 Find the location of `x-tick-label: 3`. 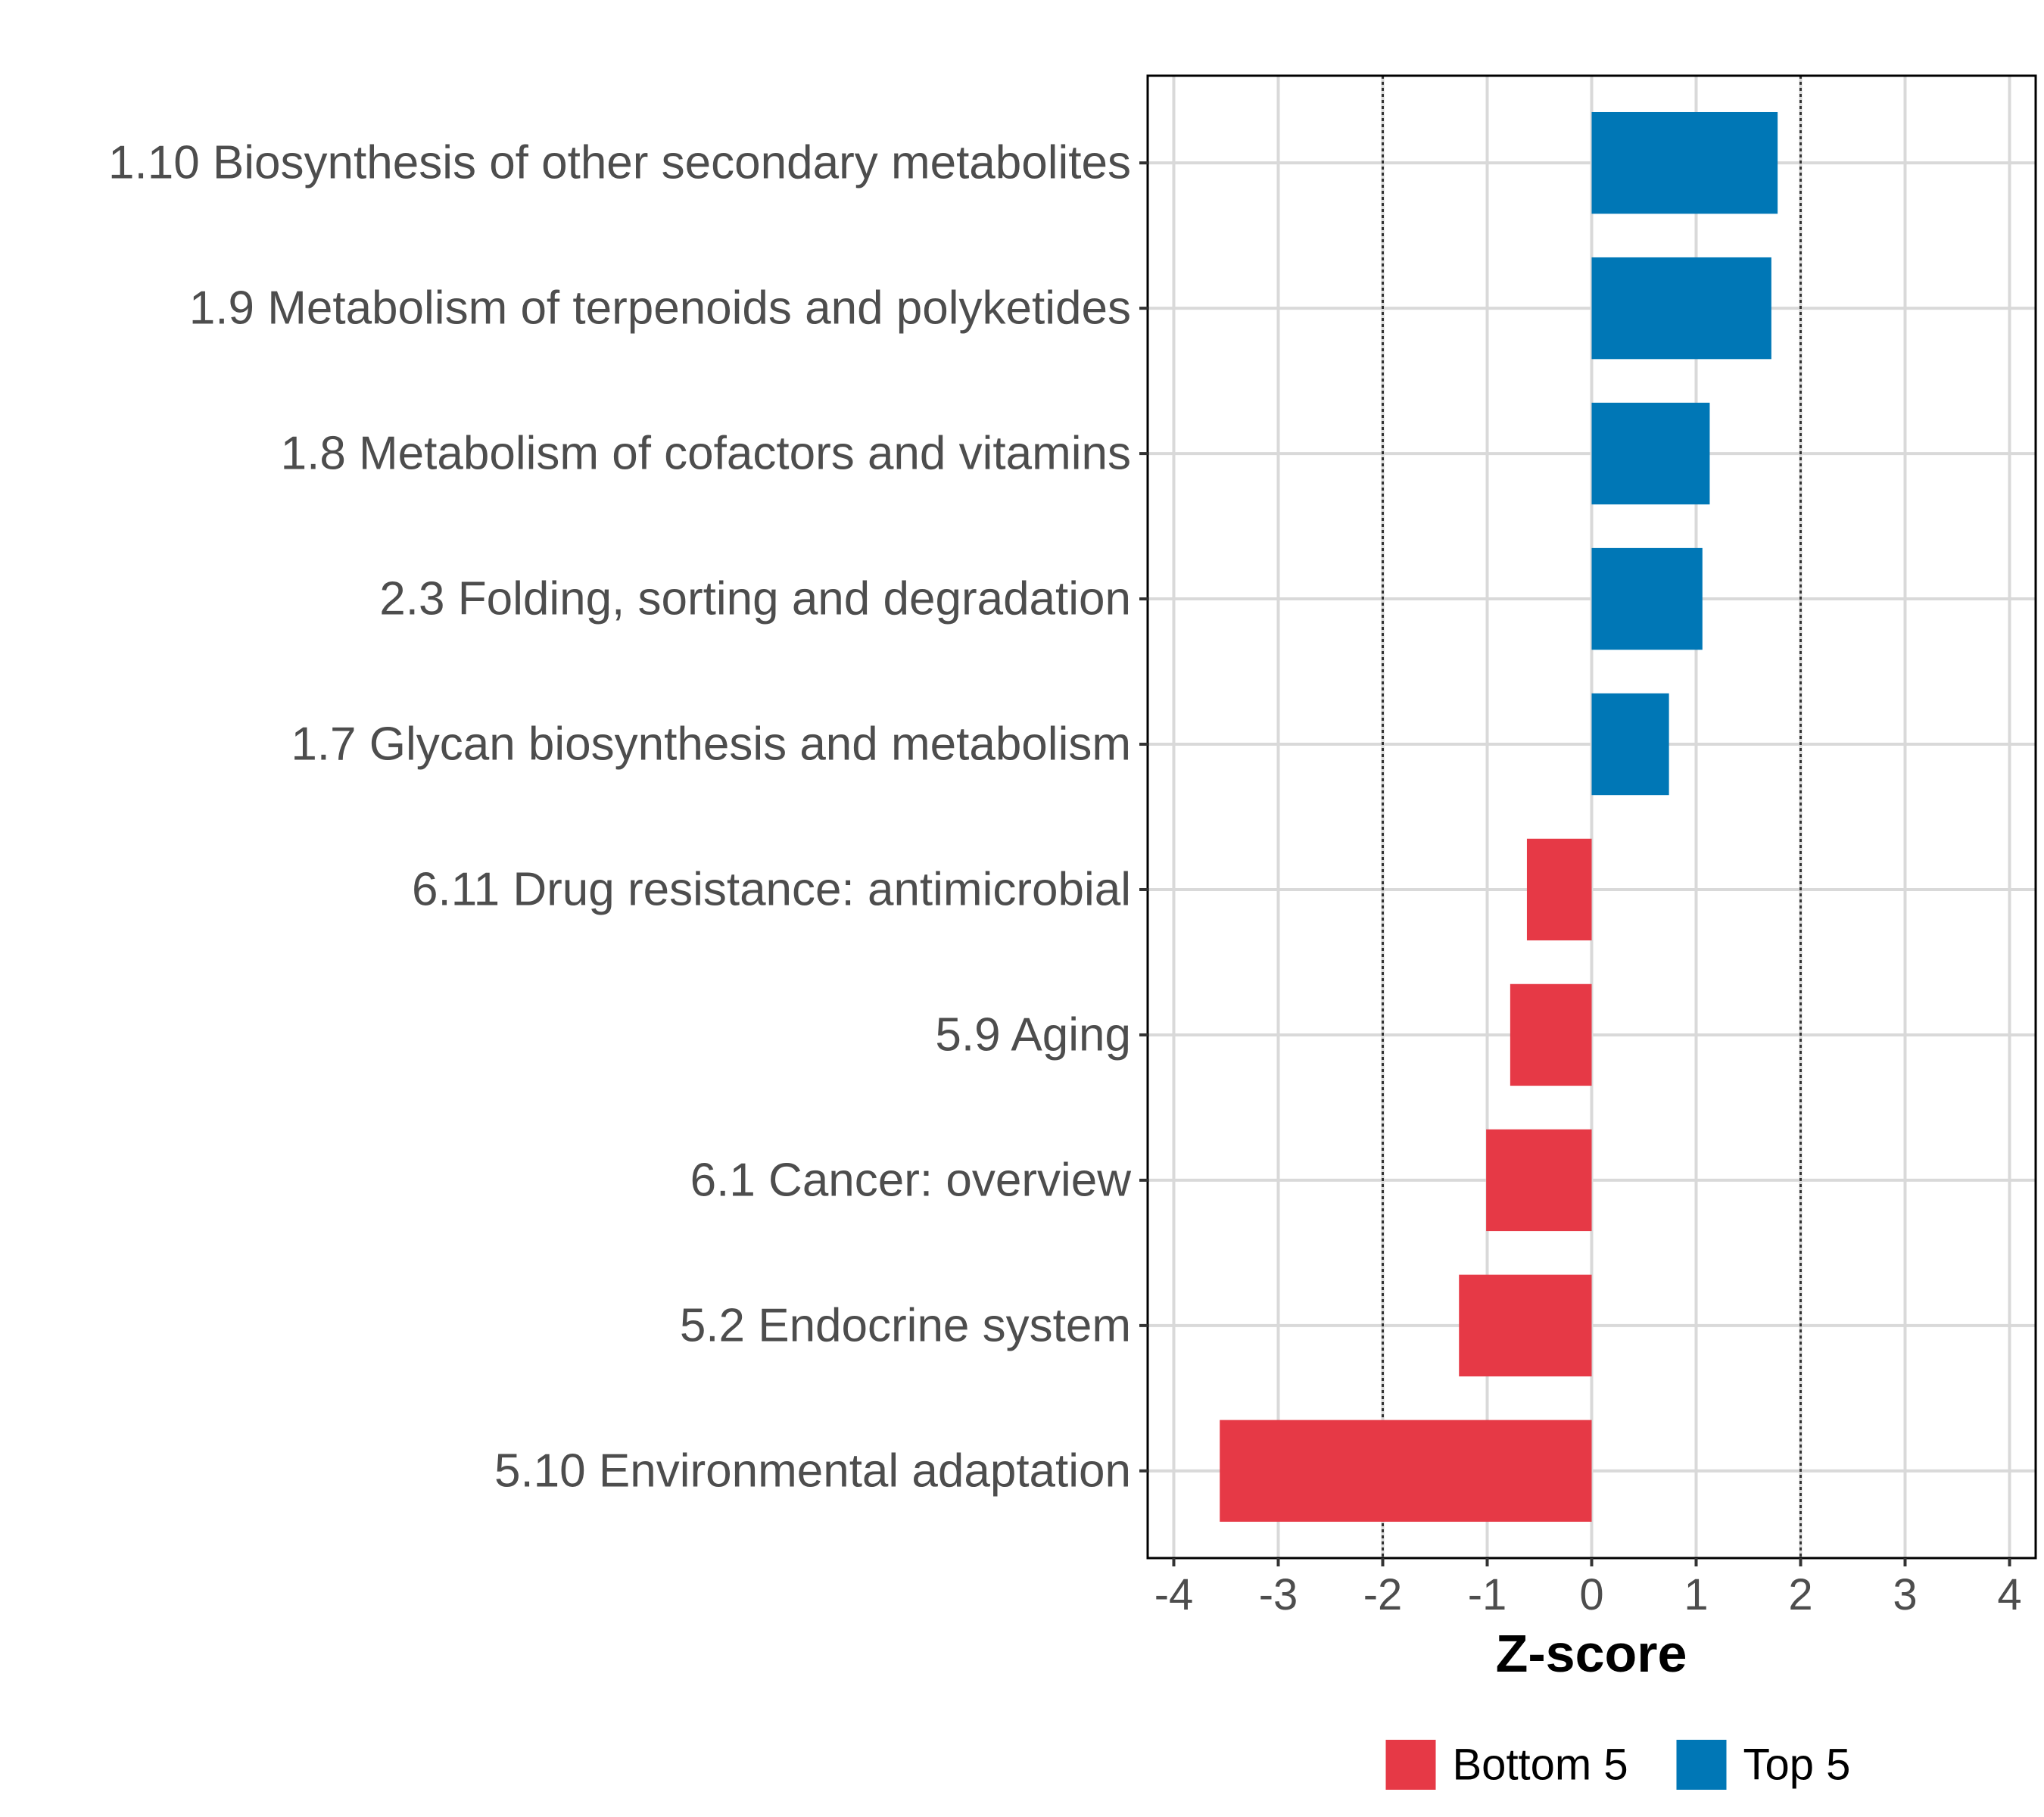

x-tick-label: 3 is located at coordinates (1905, 1594).